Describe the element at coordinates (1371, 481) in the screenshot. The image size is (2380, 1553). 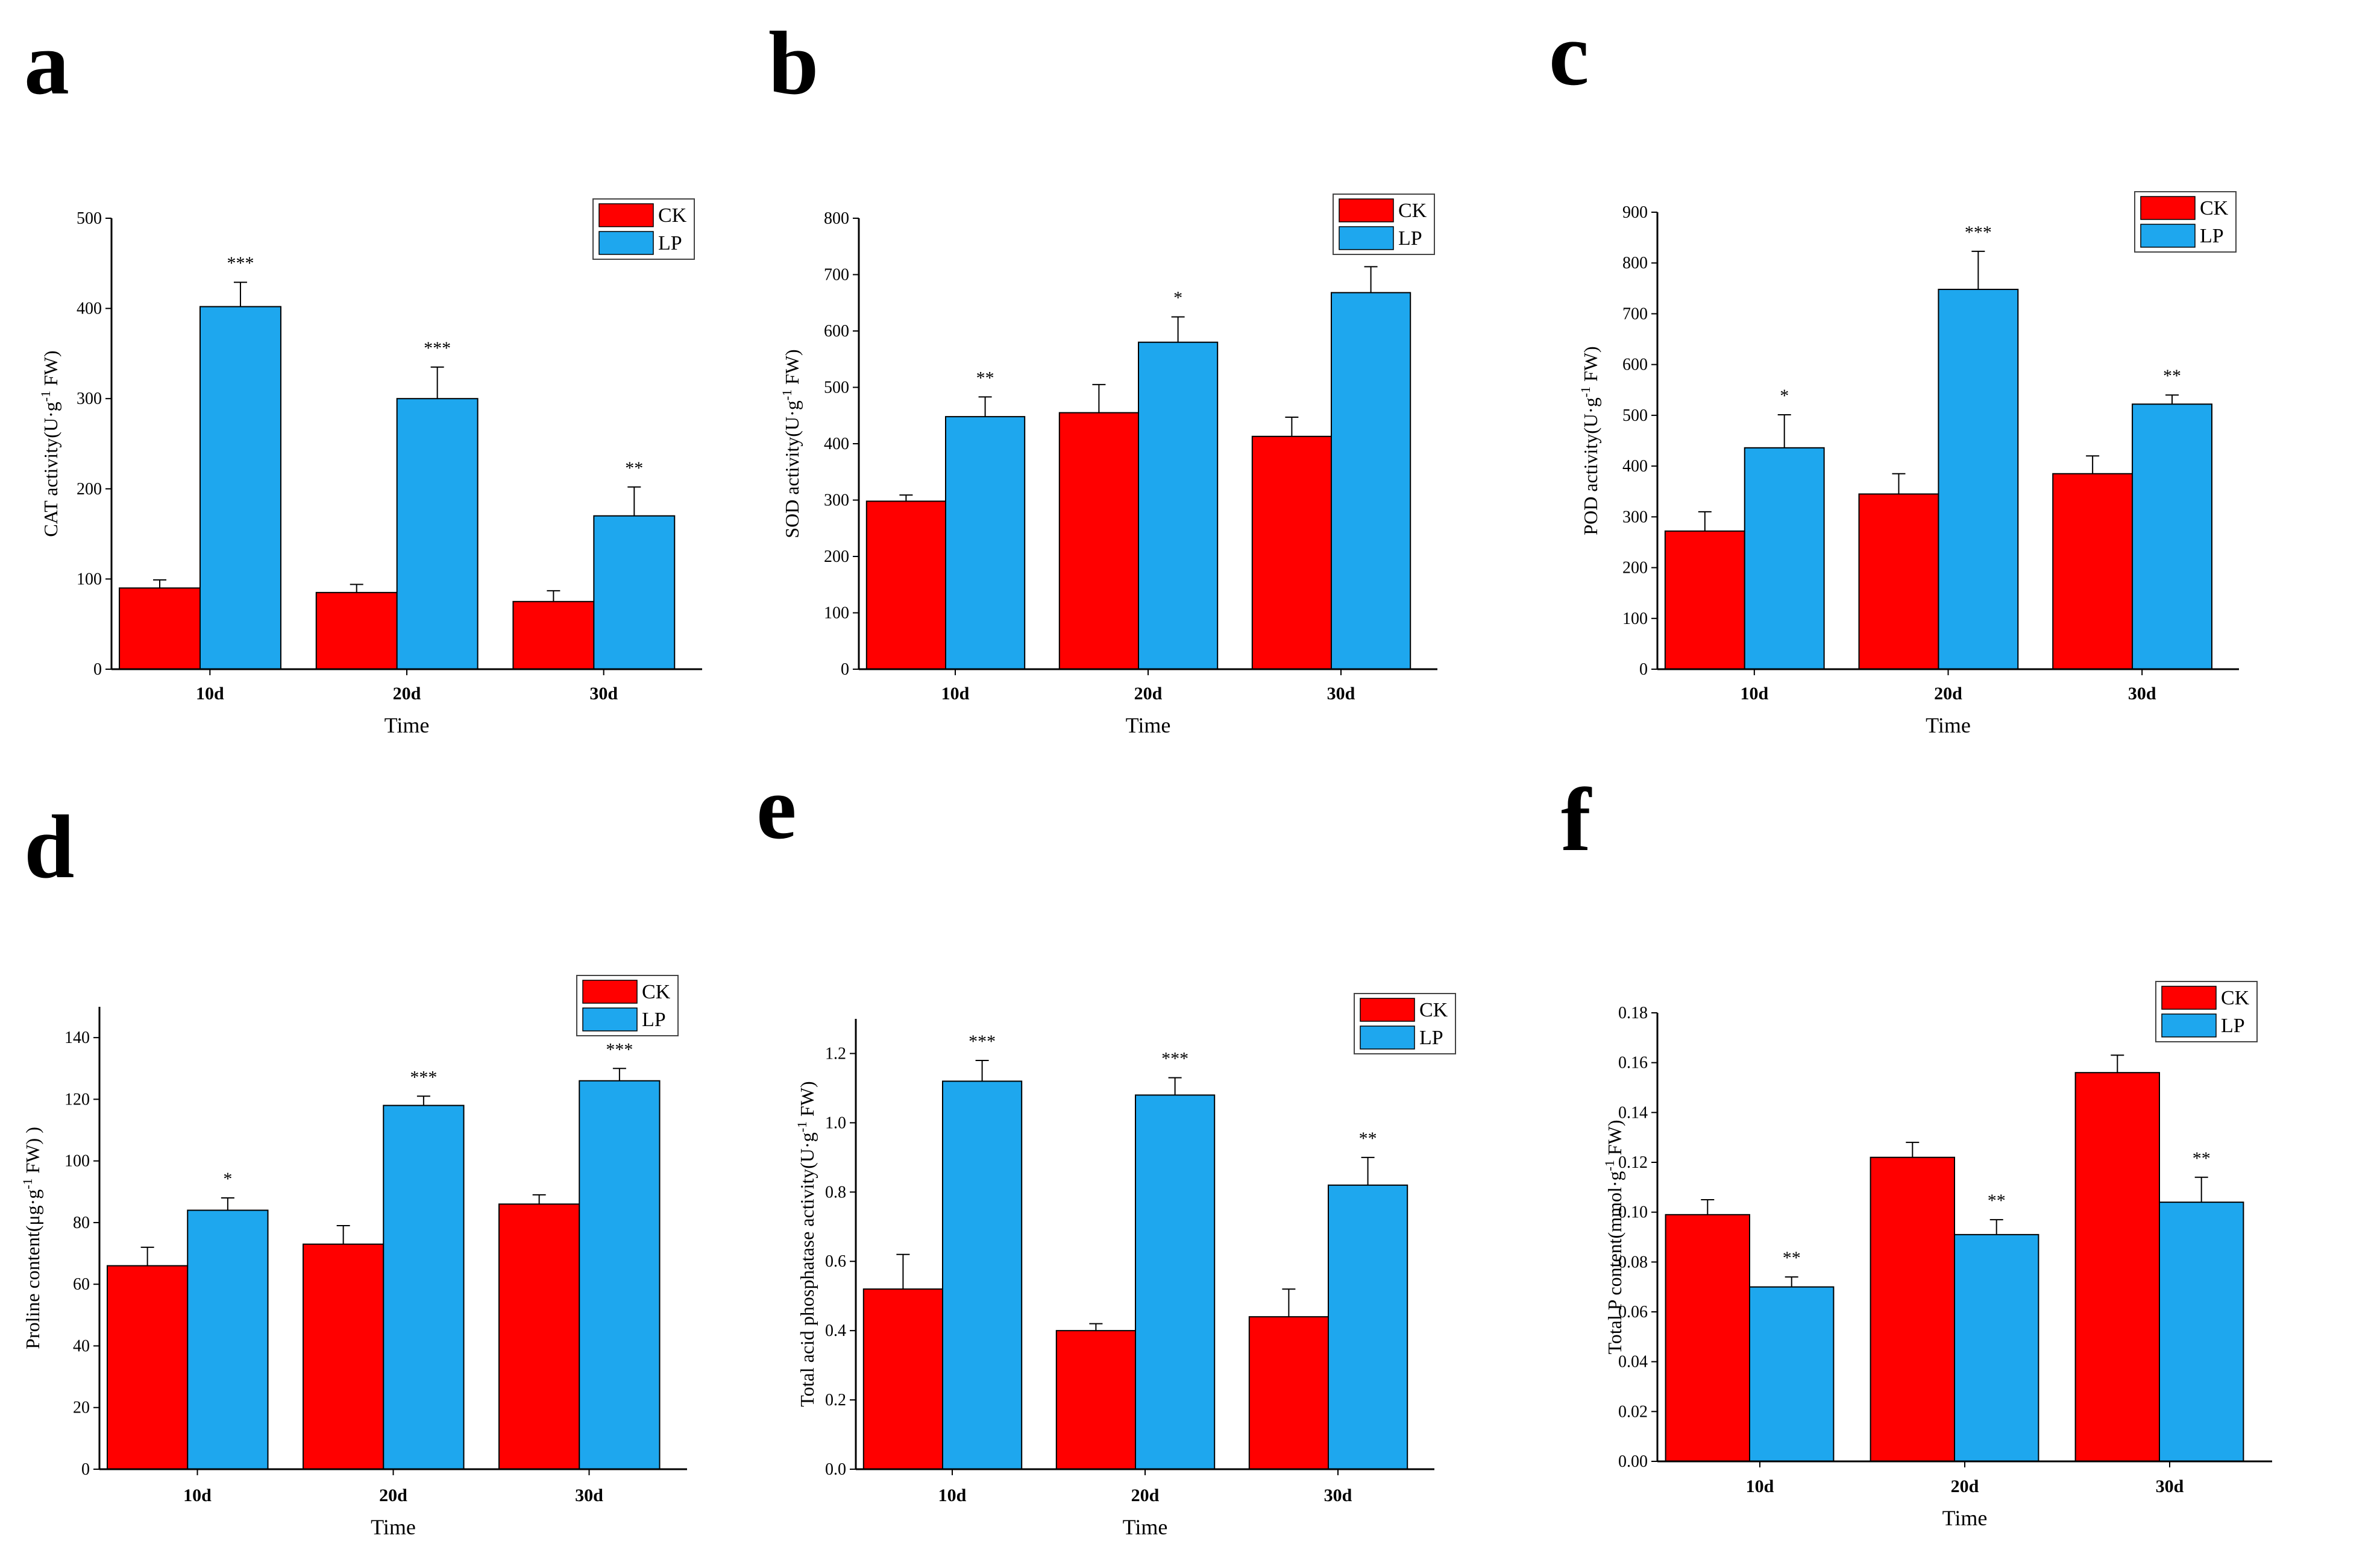
I see `panel-b-bar-lp-30d` at that location.